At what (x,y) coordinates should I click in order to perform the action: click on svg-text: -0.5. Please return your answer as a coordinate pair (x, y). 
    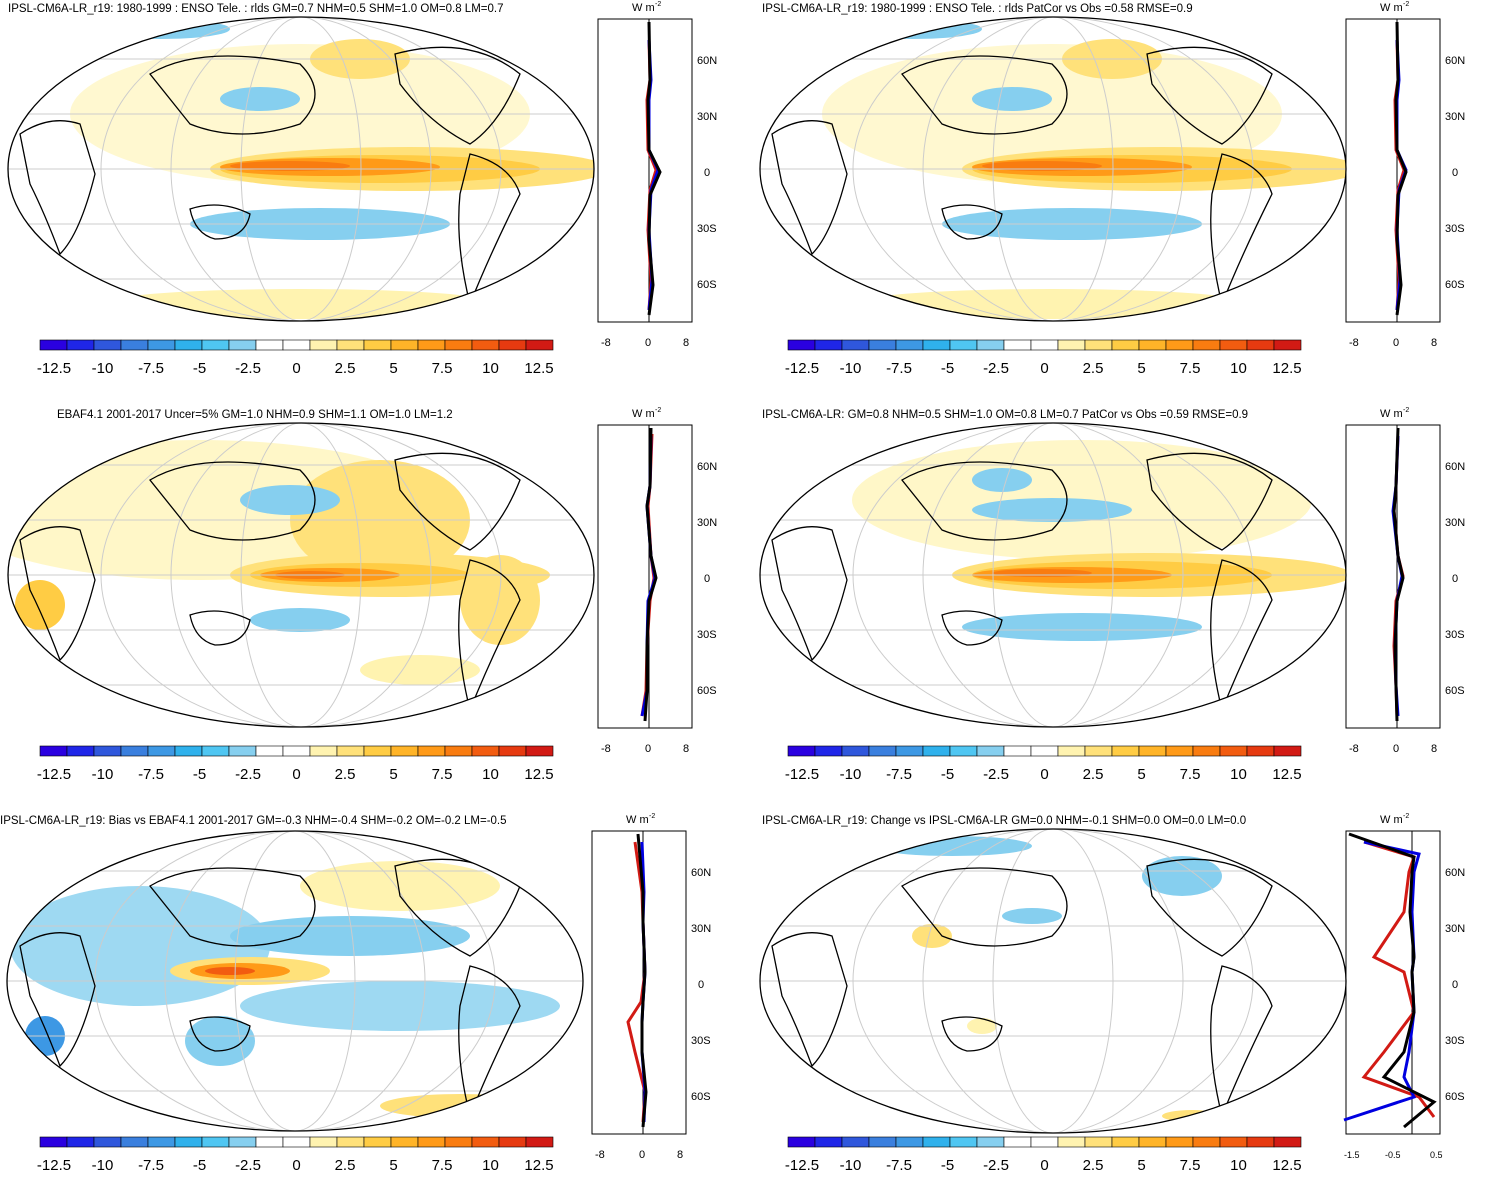
    Looking at the image, I should click on (1393, 1155).